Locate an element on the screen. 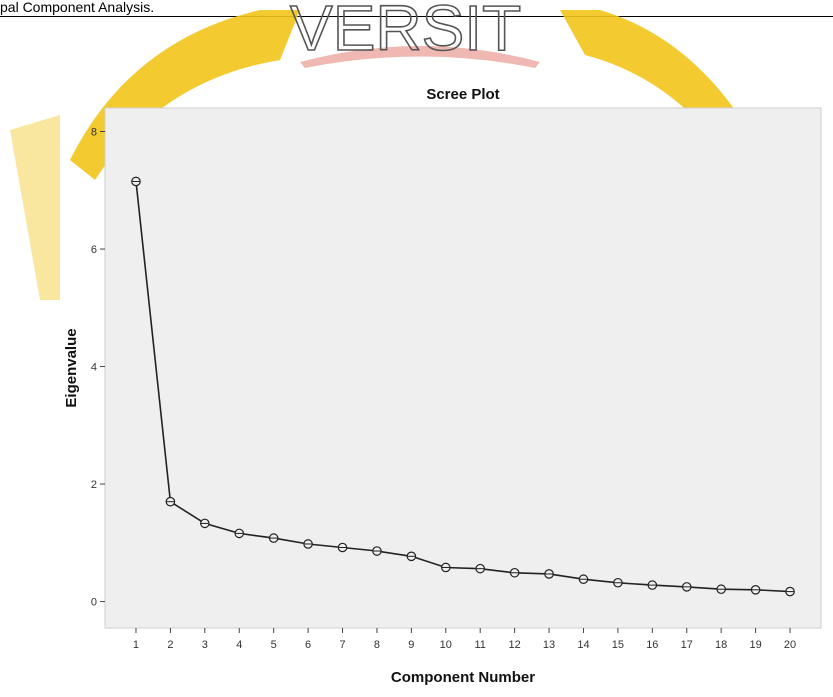  x-tick-label: 11 is located at coordinates (480, 645).